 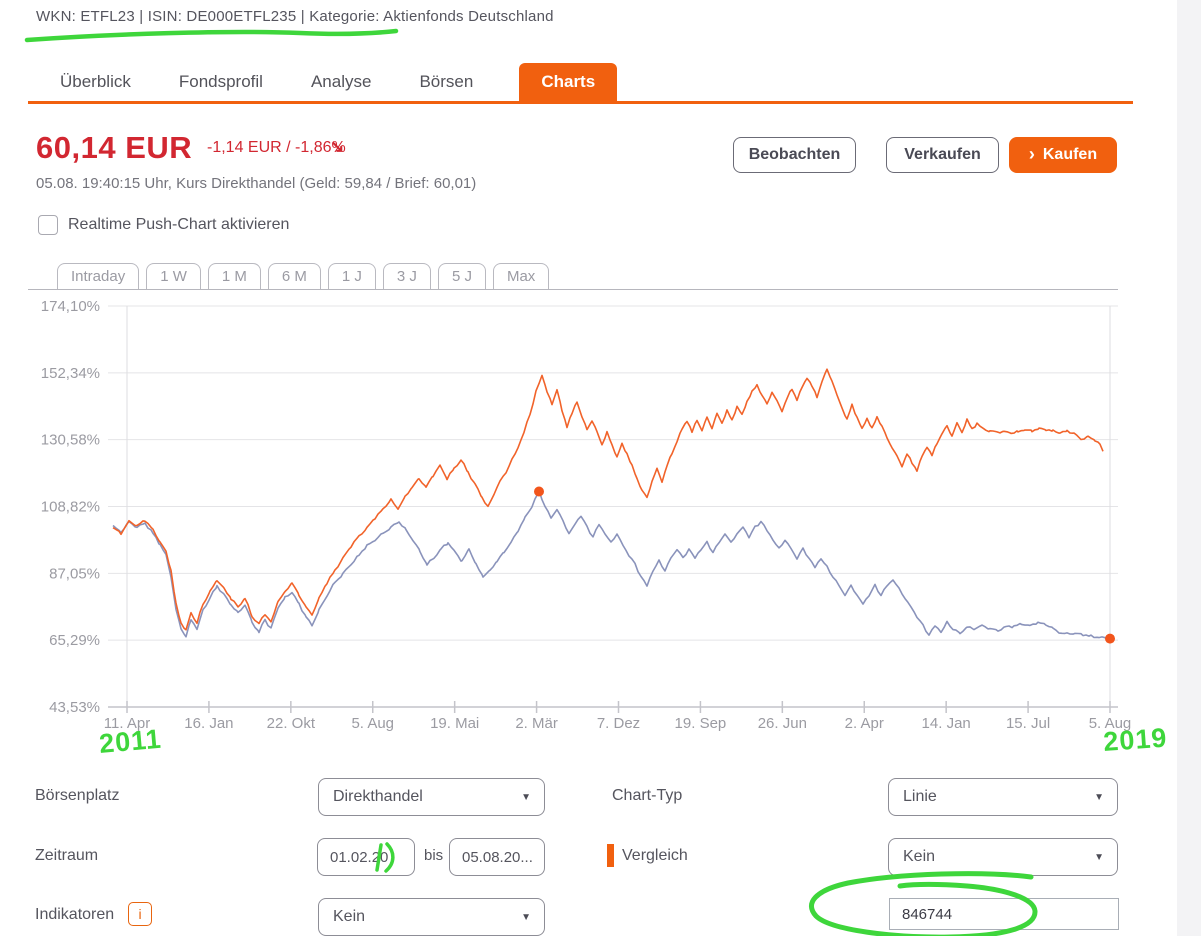 What do you see at coordinates (431, 917) in the screenshot?
I see `indikatoren-select: Kein ▼` at bounding box center [431, 917].